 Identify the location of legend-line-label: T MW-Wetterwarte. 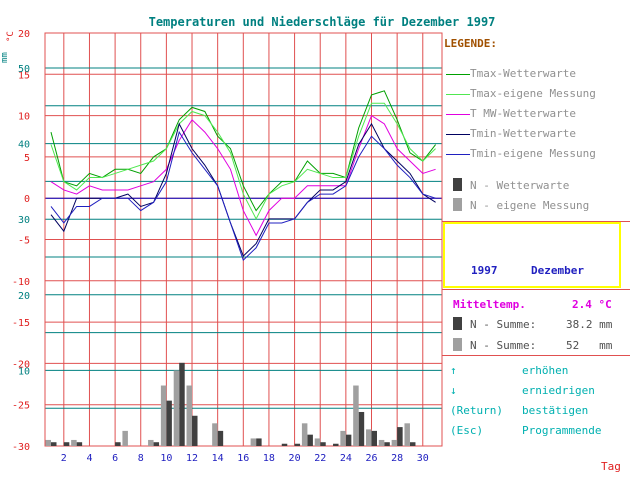
(523, 113).